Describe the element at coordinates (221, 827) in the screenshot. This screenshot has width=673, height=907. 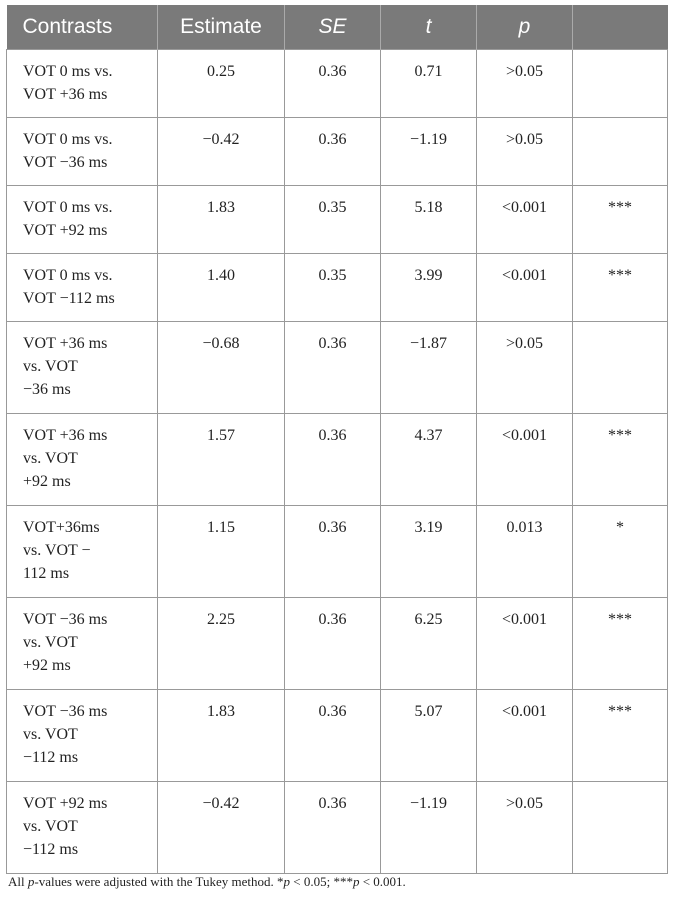
I see `table-cell: −0.42` at that location.